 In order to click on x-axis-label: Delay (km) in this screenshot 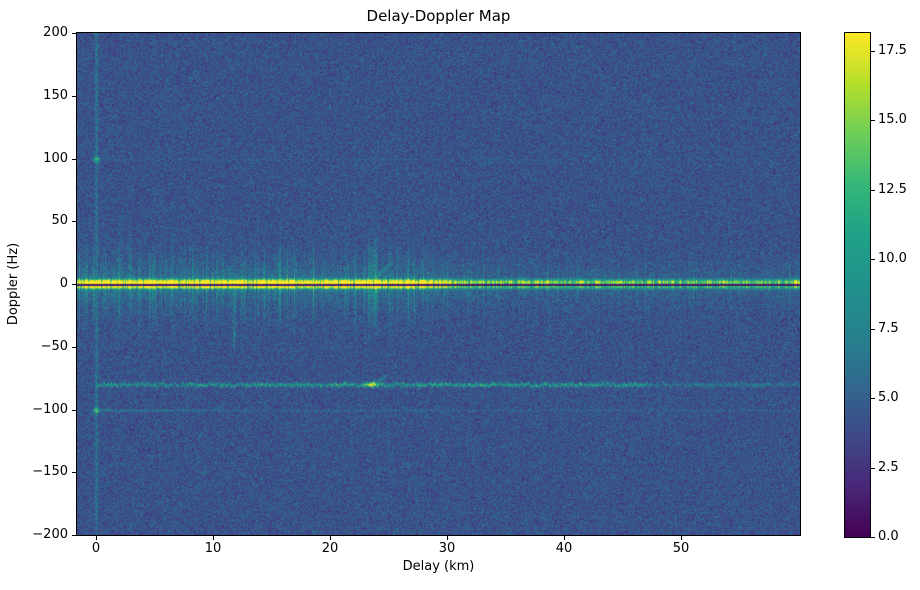, I will do `click(438, 566)`.